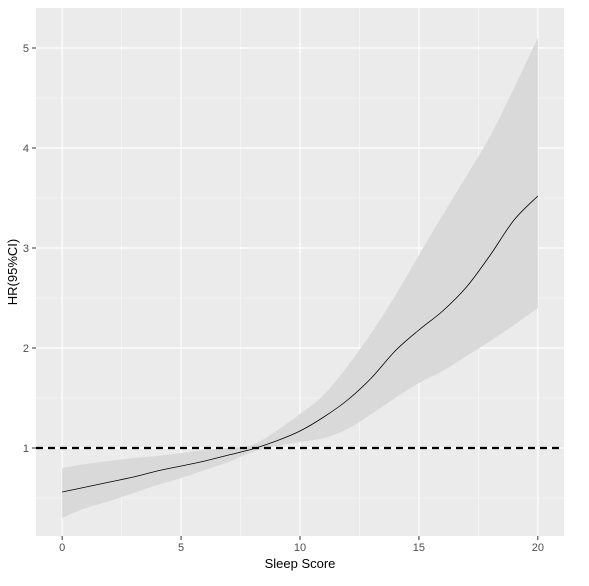  What do you see at coordinates (538, 548) in the screenshot?
I see `x-tick-label: 20` at bounding box center [538, 548].